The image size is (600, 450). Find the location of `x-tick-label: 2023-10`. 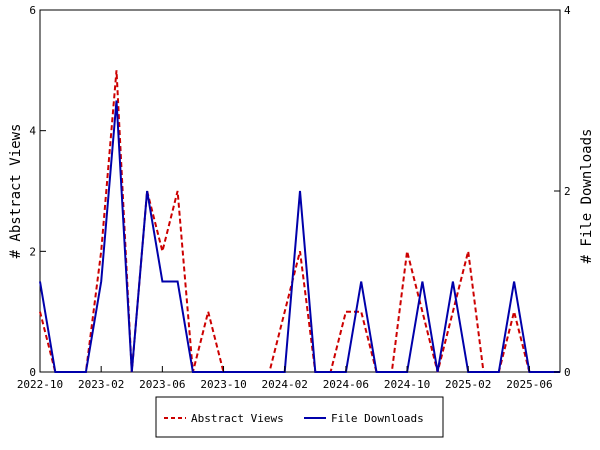

x-tick-label: 2023-10 is located at coordinates (223, 384).